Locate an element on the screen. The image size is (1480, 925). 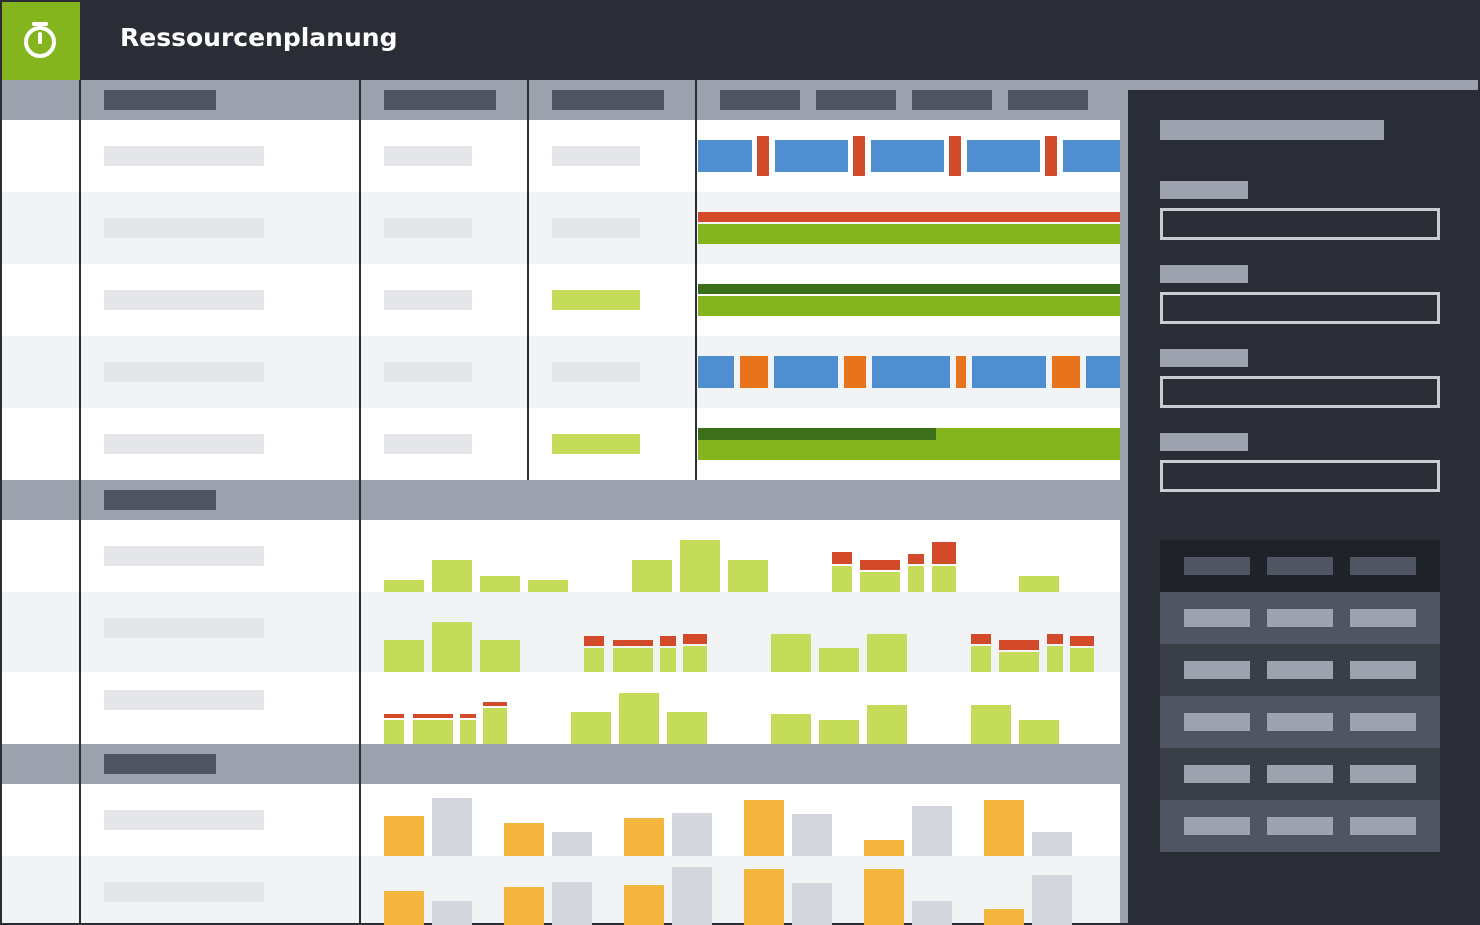
stopwatch-icon is located at coordinates (40, 40).